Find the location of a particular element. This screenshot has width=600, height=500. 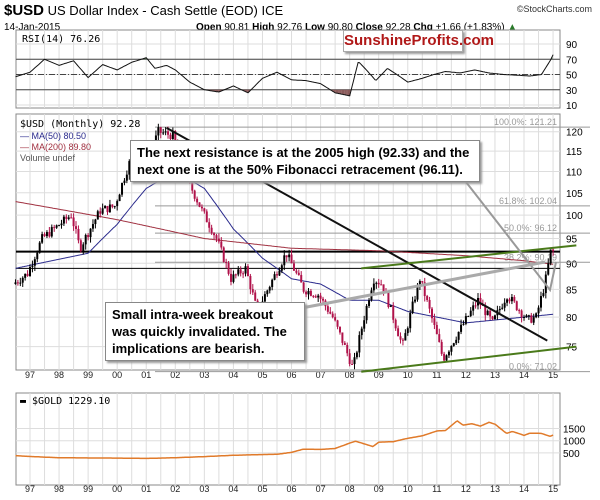

price-y-tick: 90 is located at coordinates (572, 264).